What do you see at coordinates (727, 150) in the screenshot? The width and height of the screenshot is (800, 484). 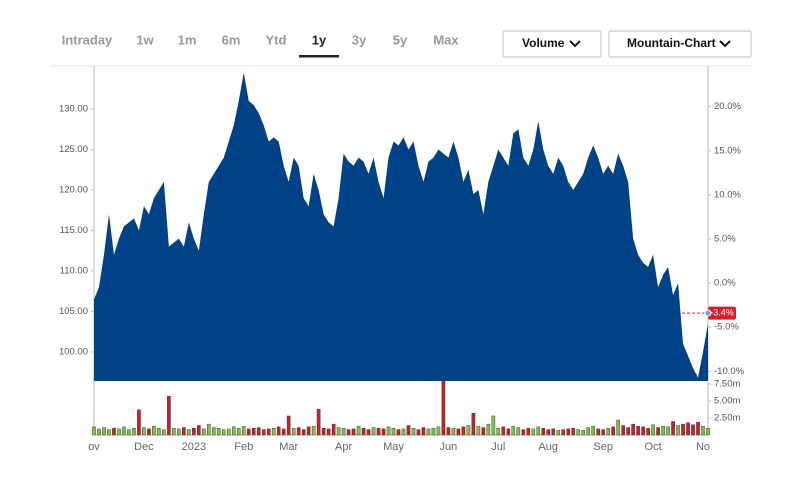 I see `y2-tick-label: 15.0%` at bounding box center [727, 150].